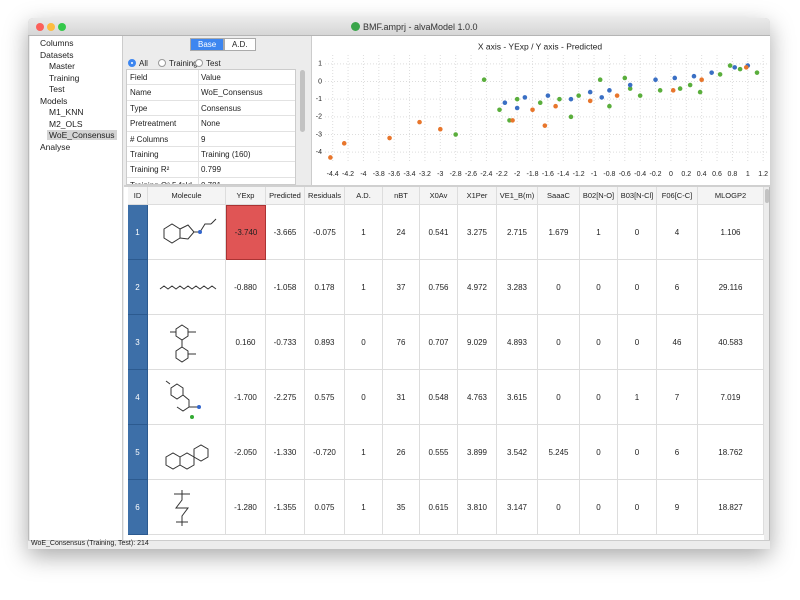  I want to click on cell: 0.178, so click(325, 287).